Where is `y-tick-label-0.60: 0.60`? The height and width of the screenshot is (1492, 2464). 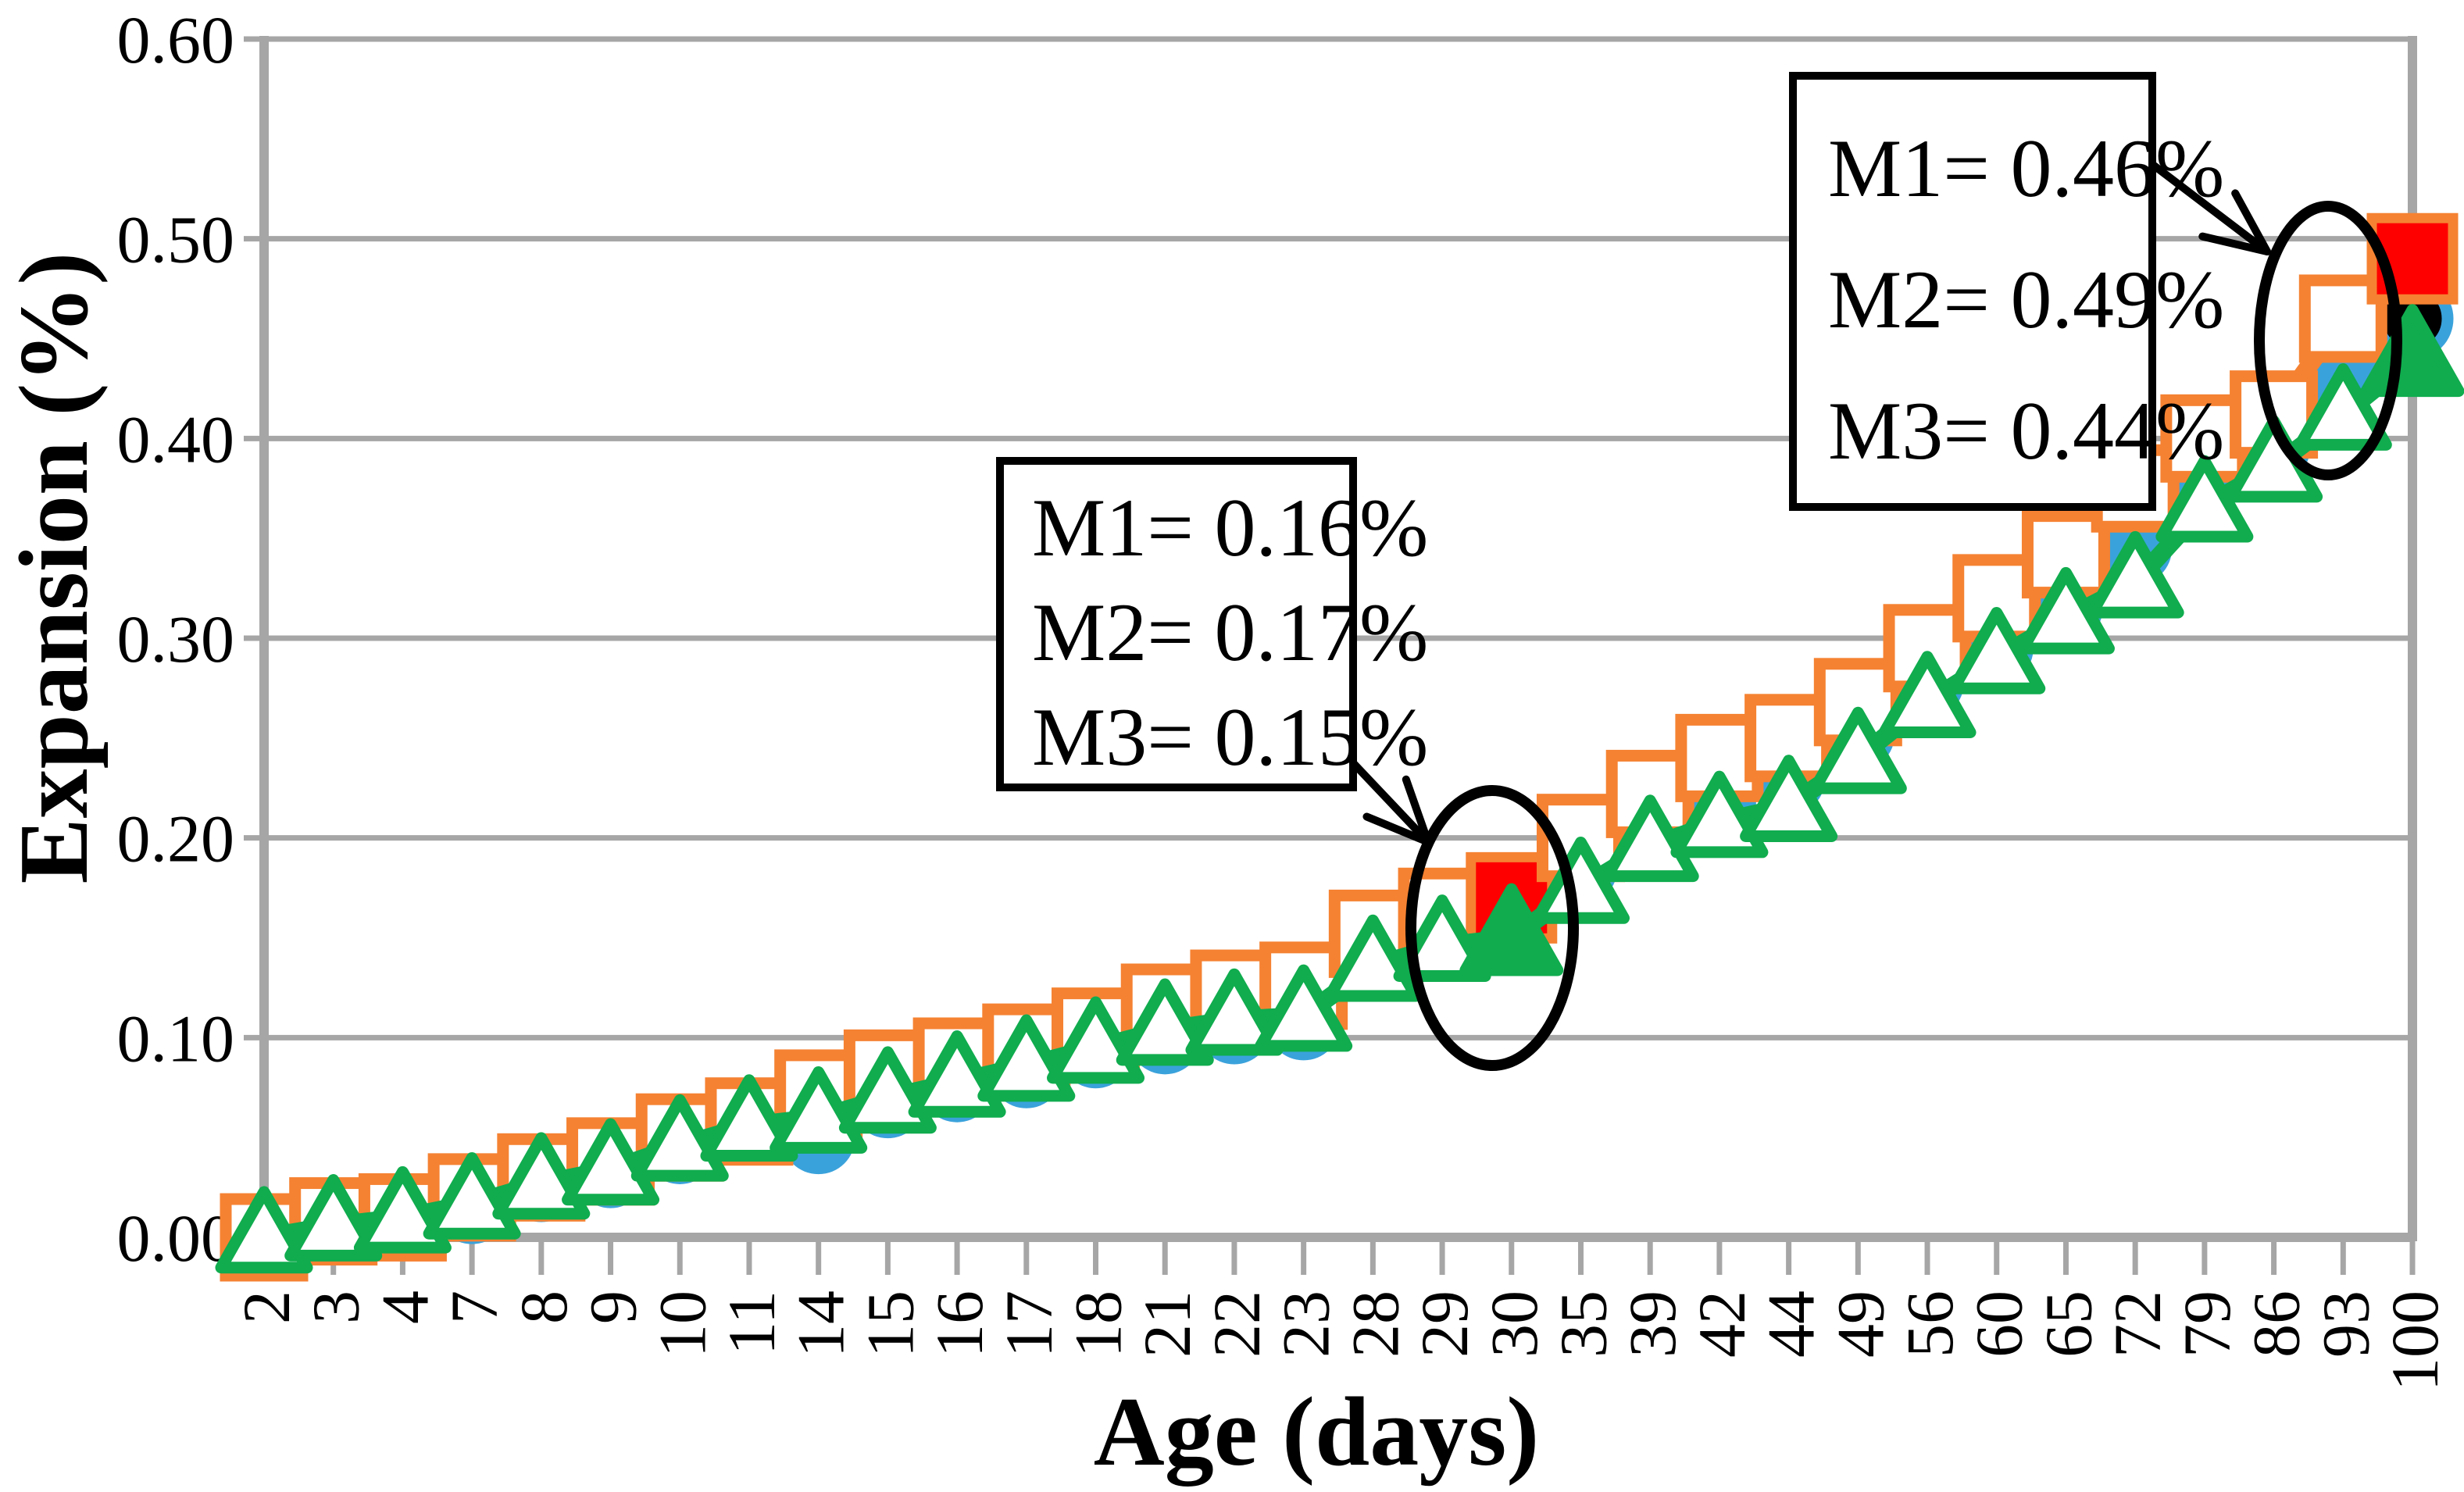 y-tick-label-0.60: 0.60 is located at coordinates (176, 39).